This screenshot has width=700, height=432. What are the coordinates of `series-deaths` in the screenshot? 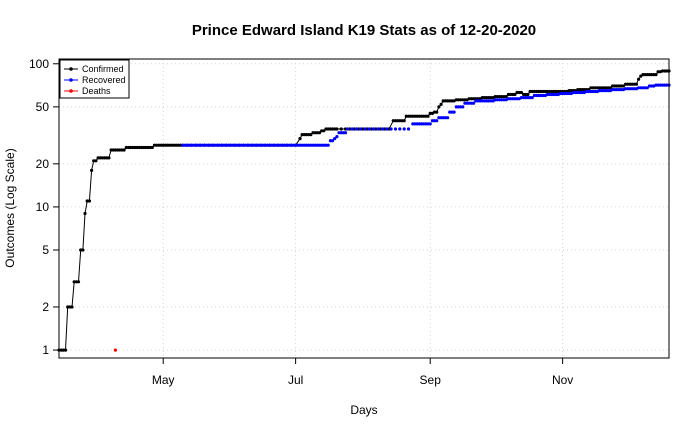 It's located at (115, 350).